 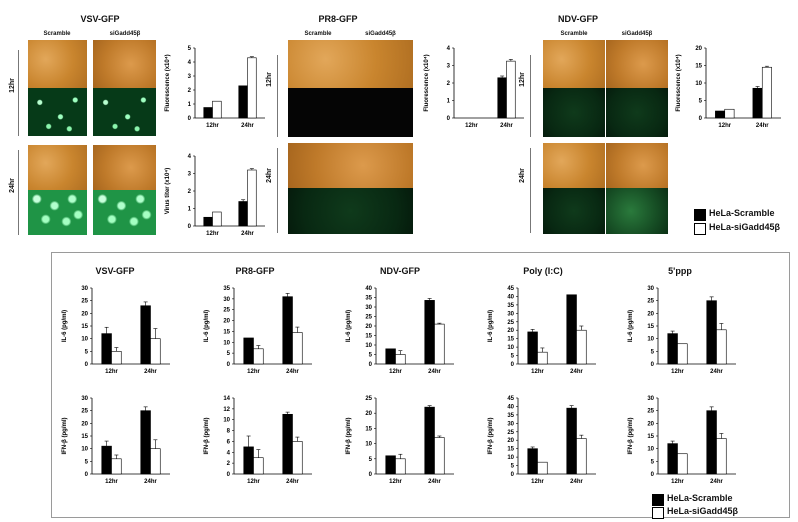 What do you see at coordinates (229, 442) in the screenshot?
I see `y-tick-label: 6` at bounding box center [229, 442].